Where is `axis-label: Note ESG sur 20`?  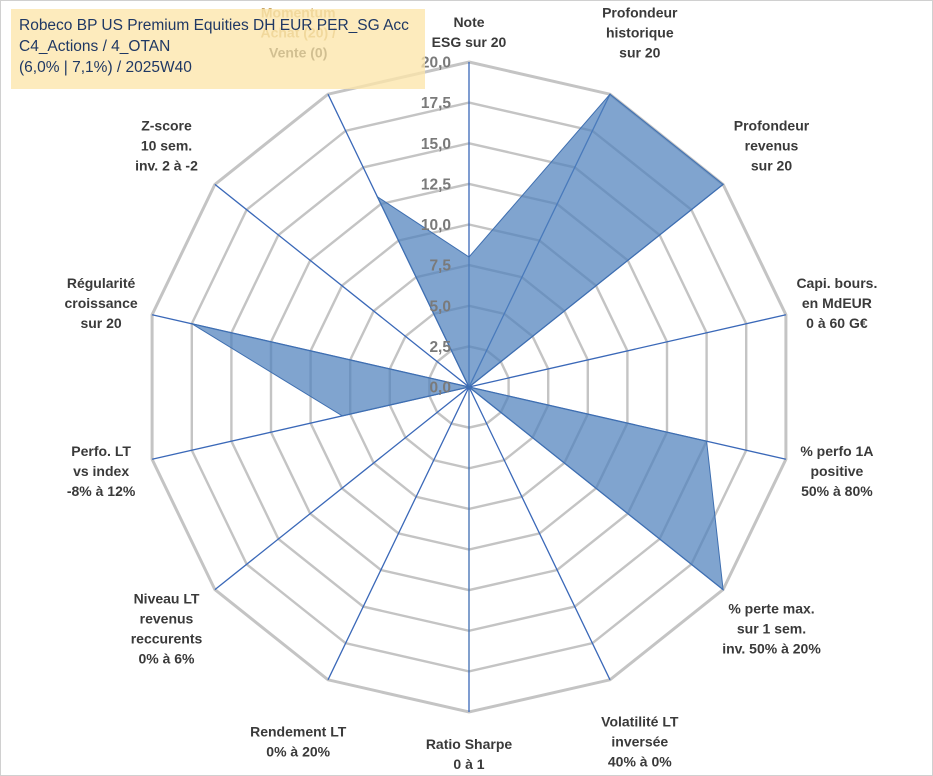
axis-label: Note ESG sur 20 is located at coordinates (469, 32).